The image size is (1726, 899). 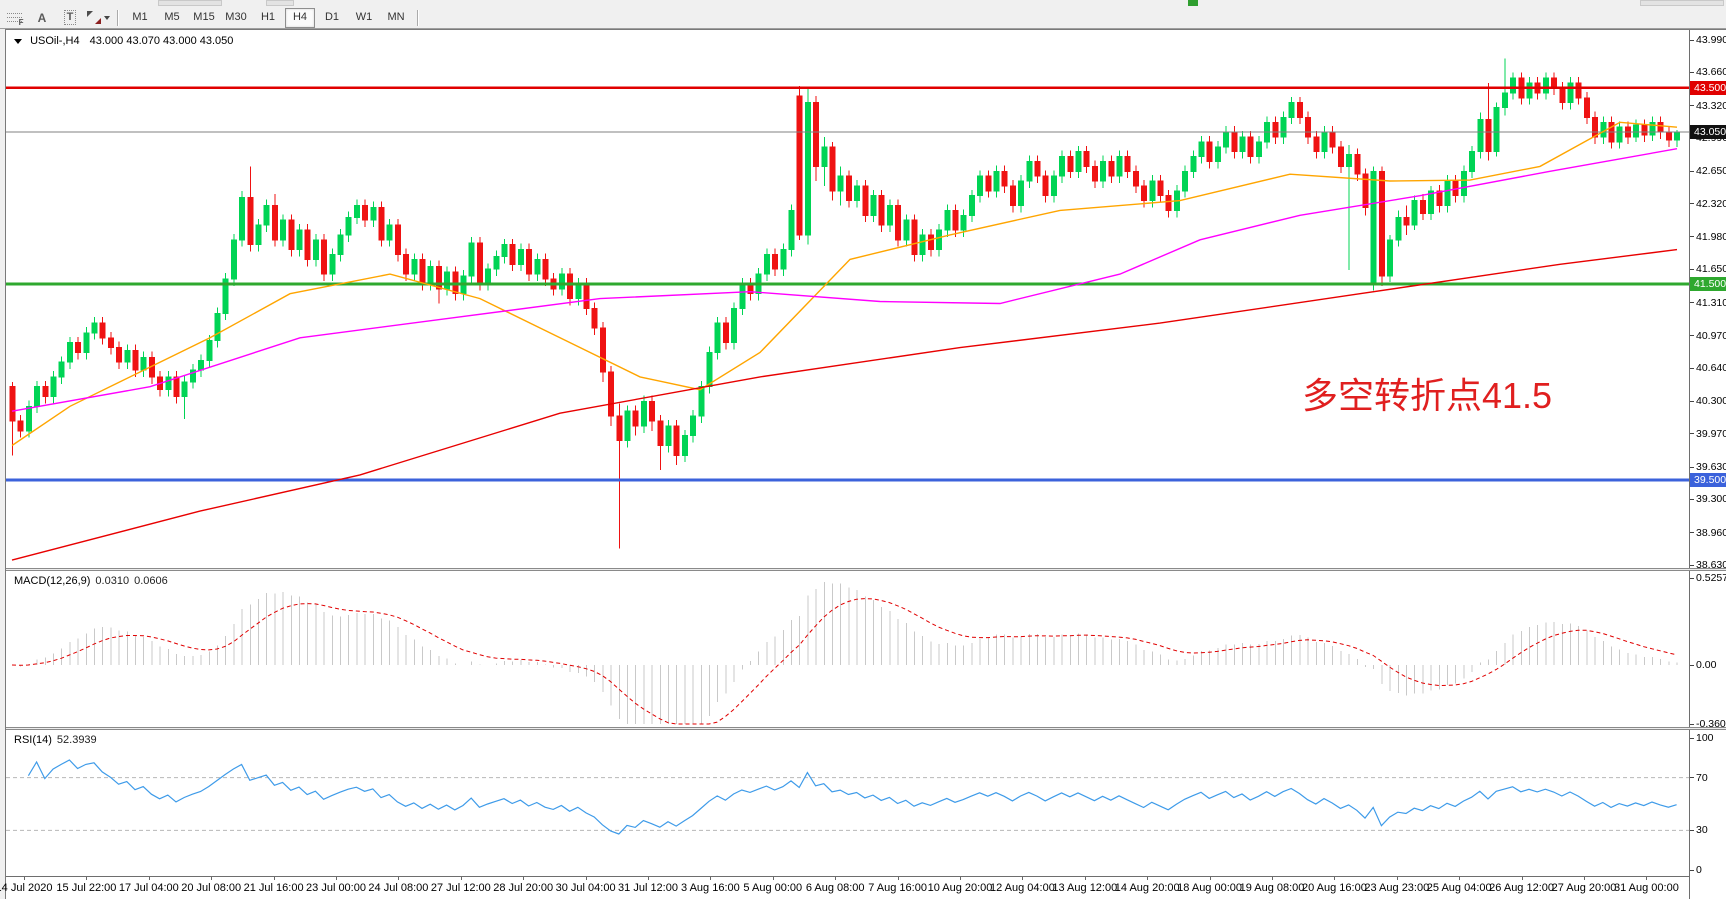 What do you see at coordinates (852, 797) in the screenshot?
I see `rsi-line` at bounding box center [852, 797].